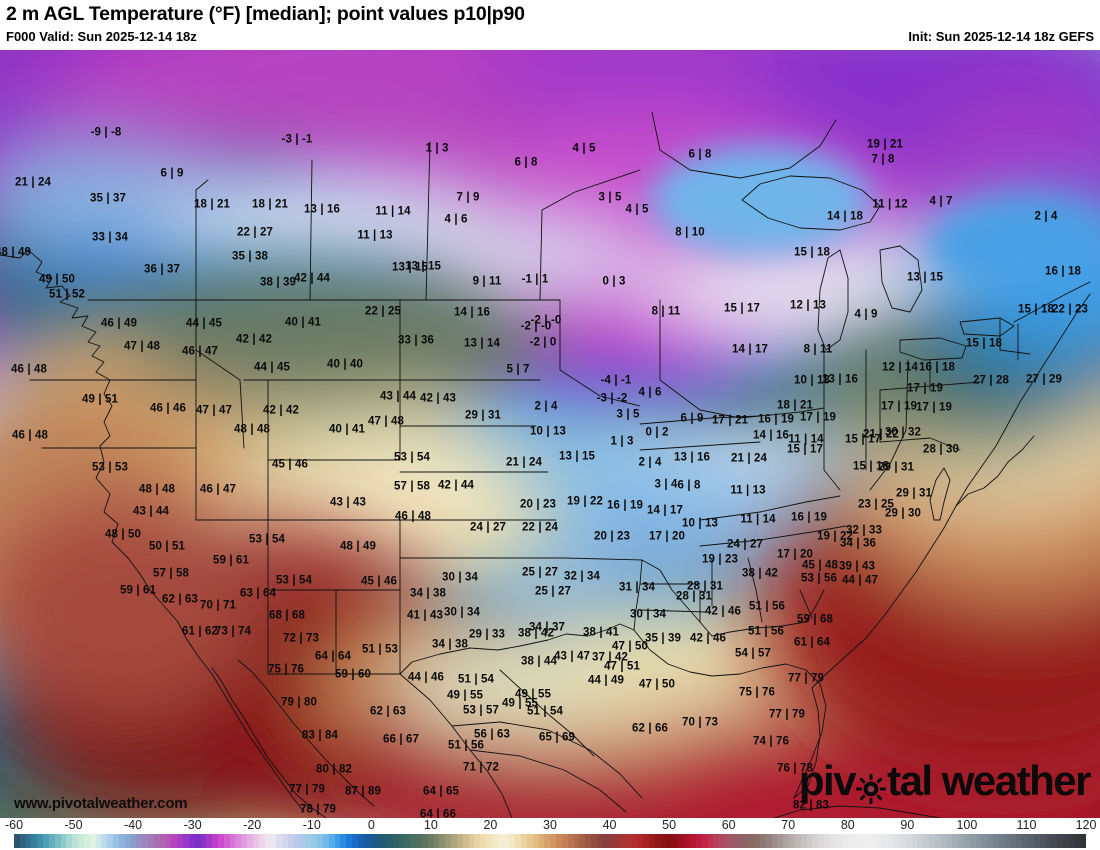 Image resolution: width=1100 pixels, height=850 pixels. What do you see at coordinates (827, 780) in the screenshot?
I see `logo-text-part1: piv` at bounding box center [827, 780].